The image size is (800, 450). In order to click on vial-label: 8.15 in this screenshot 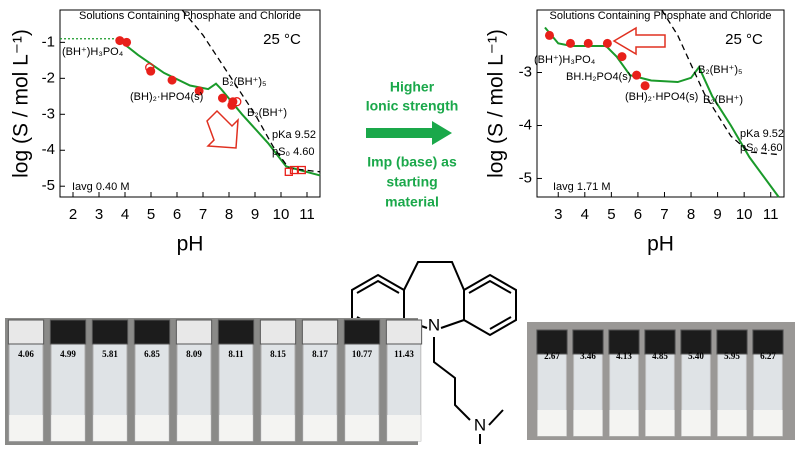, I will do `click(278, 354)`.